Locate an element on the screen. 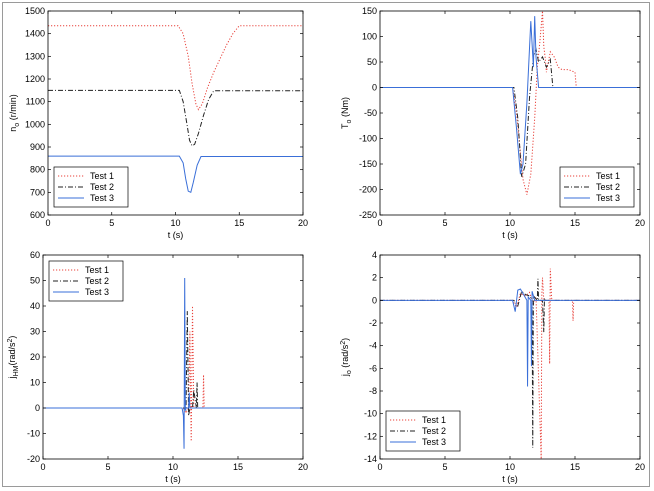 This screenshot has width=654, height=491. y-tick-label: -20 is located at coordinates (33, 459).